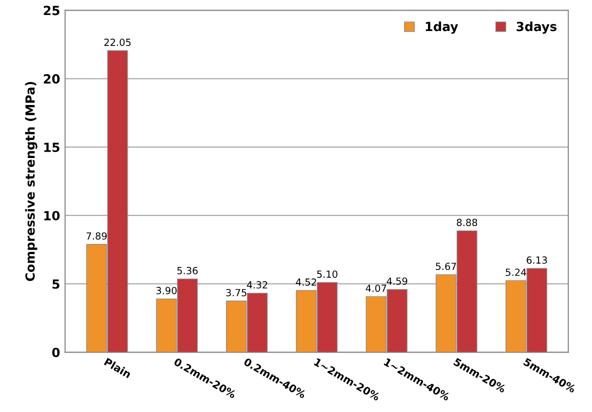 Image resolution: width=592 pixels, height=412 pixels. I want to click on data-label: 3.75, so click(236, 292).